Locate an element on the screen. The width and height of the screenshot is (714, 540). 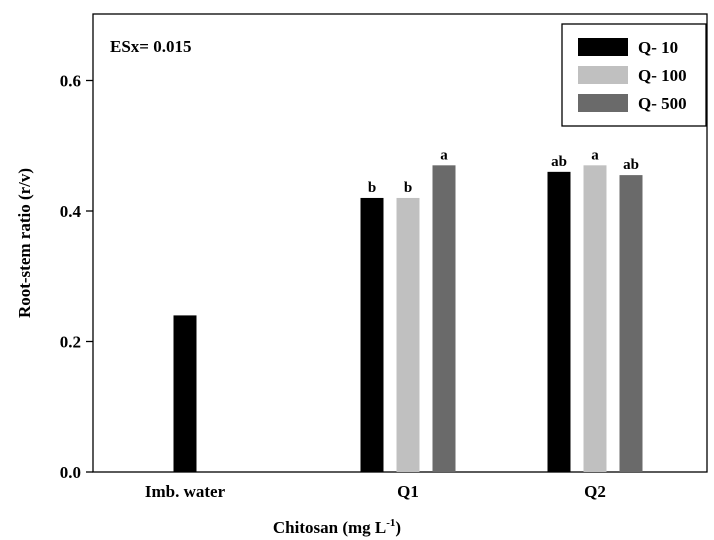
y-tick-label: 0.4 is located at coordinates (71, 211).